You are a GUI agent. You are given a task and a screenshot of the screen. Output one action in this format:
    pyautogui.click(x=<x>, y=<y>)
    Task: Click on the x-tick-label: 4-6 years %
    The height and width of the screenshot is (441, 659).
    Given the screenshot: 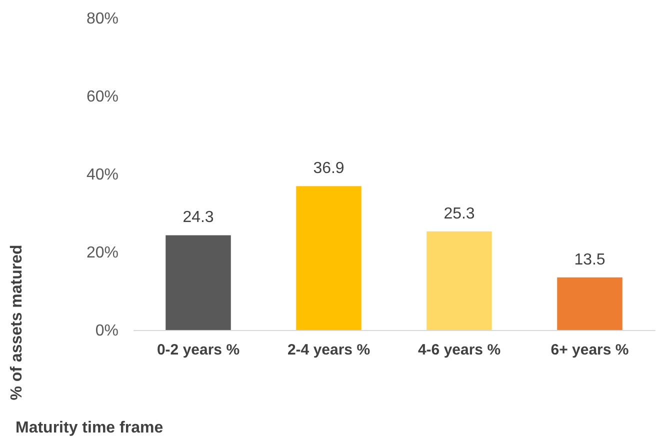 What is the action you would take?
    pyautogui.click(x=459, y=350)
    